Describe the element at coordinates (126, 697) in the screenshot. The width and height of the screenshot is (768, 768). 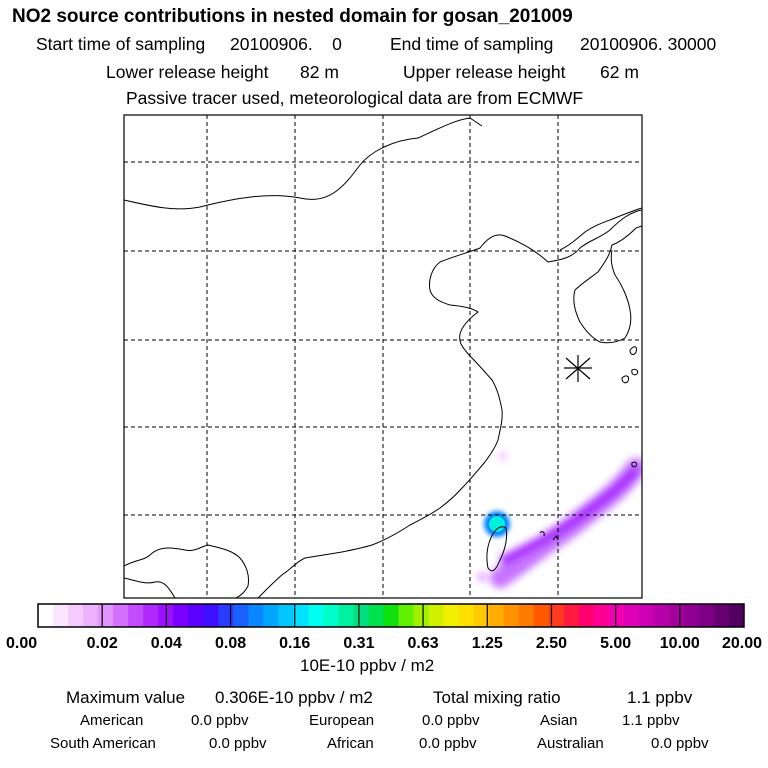
I see `max-value-label: Maximum value` at that location.